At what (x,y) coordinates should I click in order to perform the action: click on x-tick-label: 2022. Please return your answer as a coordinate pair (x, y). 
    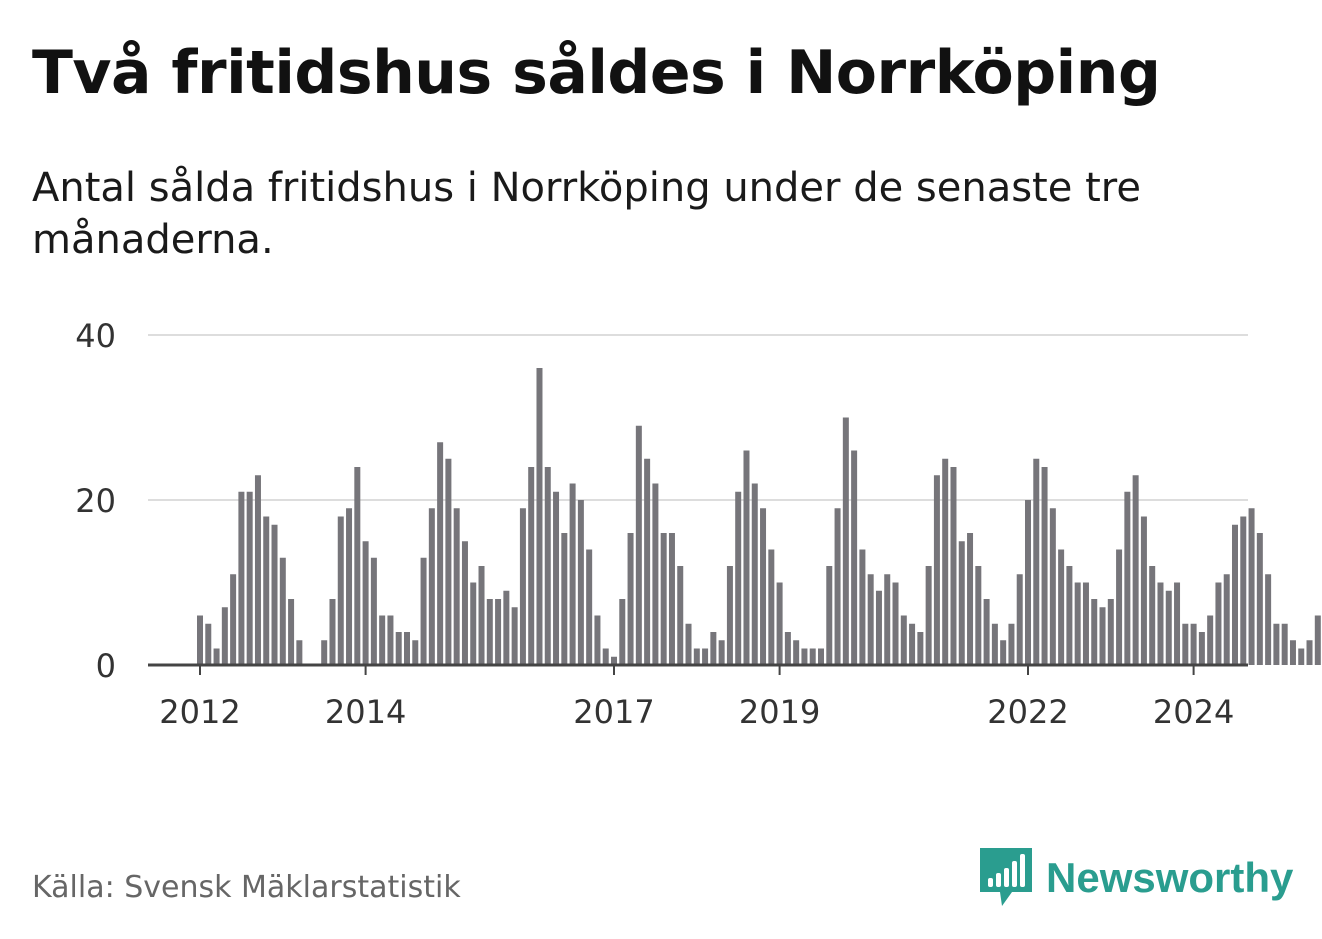
    Looking at the image, I should click on (1027, 712).